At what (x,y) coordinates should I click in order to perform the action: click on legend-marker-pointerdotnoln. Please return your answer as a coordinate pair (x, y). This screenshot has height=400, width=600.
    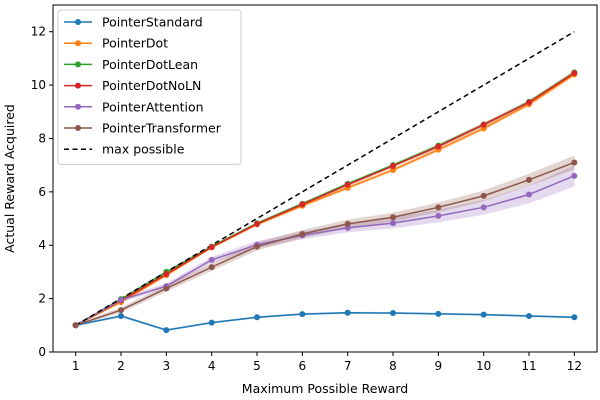
    Looking at the image, I should click on (78, 85).